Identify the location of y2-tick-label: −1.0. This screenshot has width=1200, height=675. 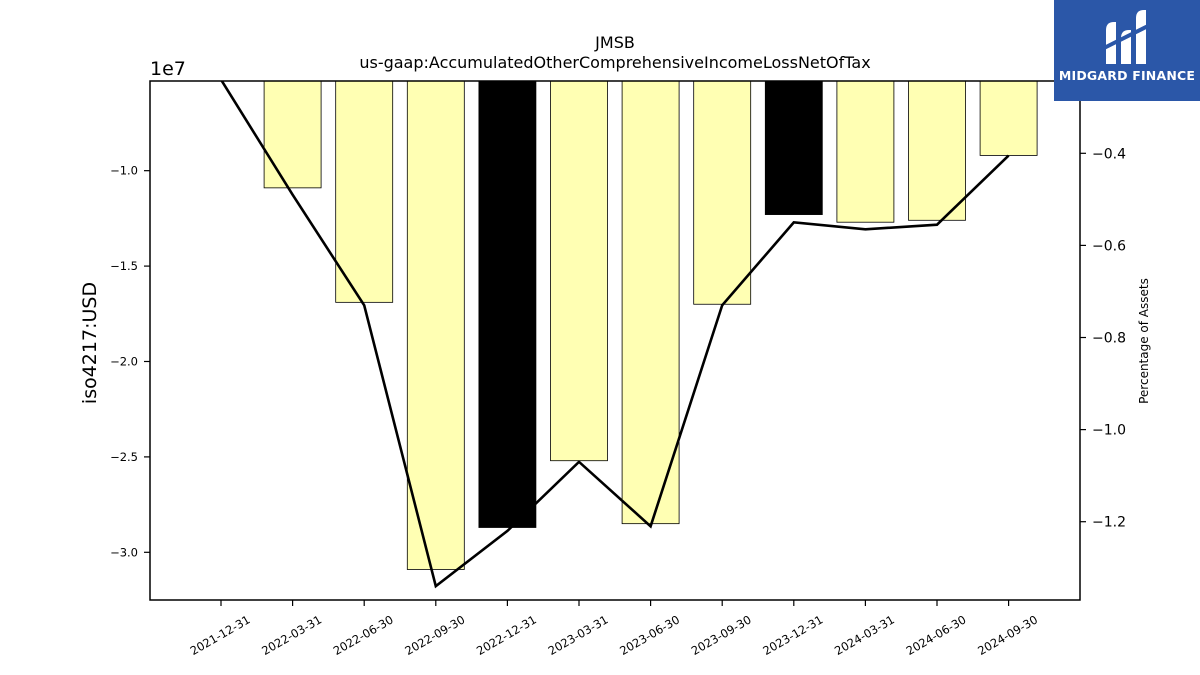
(1109, 431).